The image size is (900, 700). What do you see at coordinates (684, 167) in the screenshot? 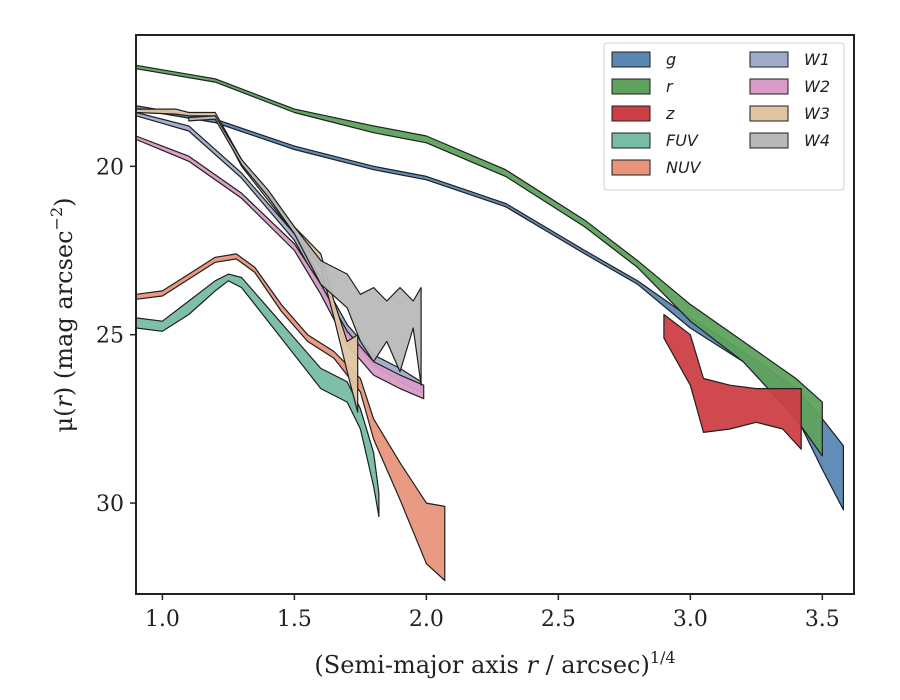
I see `legend-label-nuv: NUV` at bounding box center [684, 167].